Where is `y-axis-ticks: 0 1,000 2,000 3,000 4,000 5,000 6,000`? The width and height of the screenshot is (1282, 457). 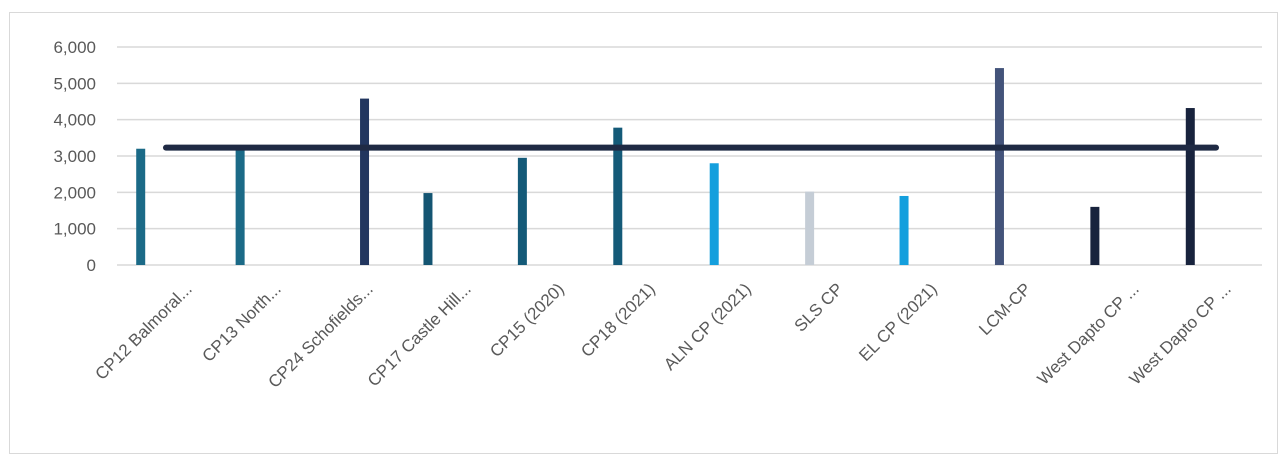 y-axis-ticks: 0 1,000 2,000 3,000 4,000 5,000 6,000 is located at coordinates (74, 156).